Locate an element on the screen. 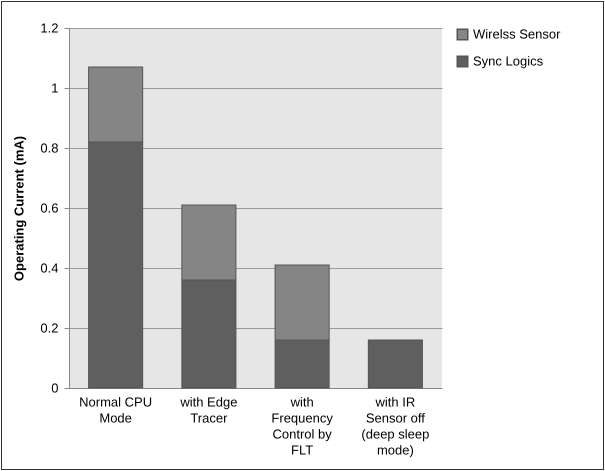 The width and height of the screenshot is (605, 471). y-axis-title: Operating Current (mA) is located at coordinates (18, 209).